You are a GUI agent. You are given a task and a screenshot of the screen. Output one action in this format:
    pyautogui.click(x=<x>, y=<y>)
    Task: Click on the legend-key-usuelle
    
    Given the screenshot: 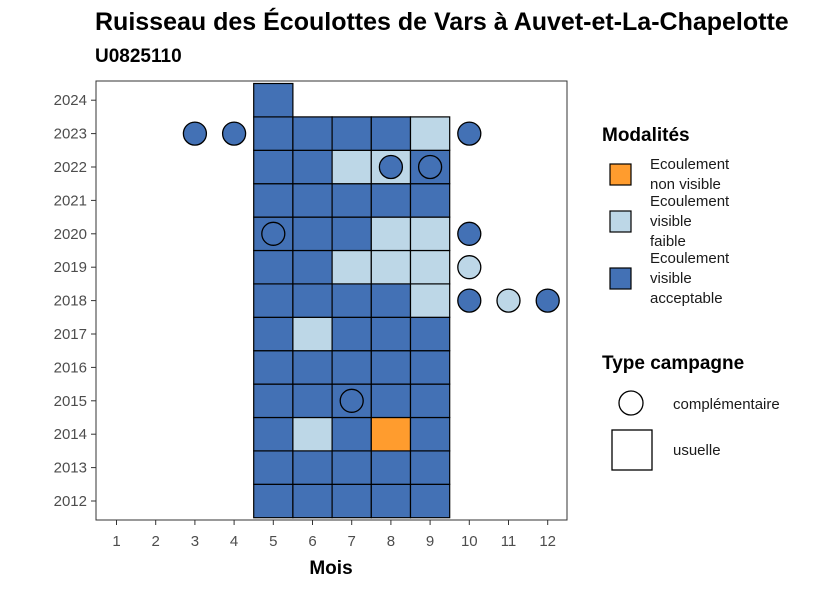 What is the action you would take?
    pyautogui.click(x=632, y=450)
    